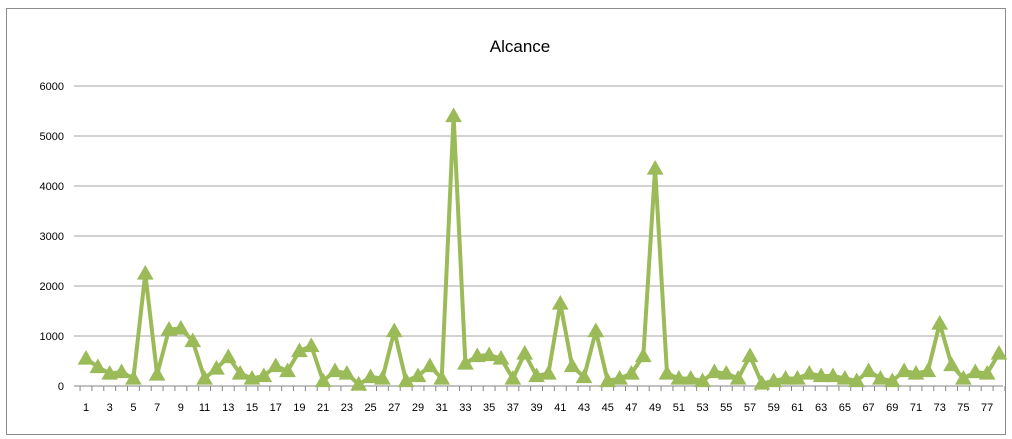  What do you see at coordinates (750, 408) in the screenshot?
I see `x-tick-label: 57` at bounding box center [750, 408].